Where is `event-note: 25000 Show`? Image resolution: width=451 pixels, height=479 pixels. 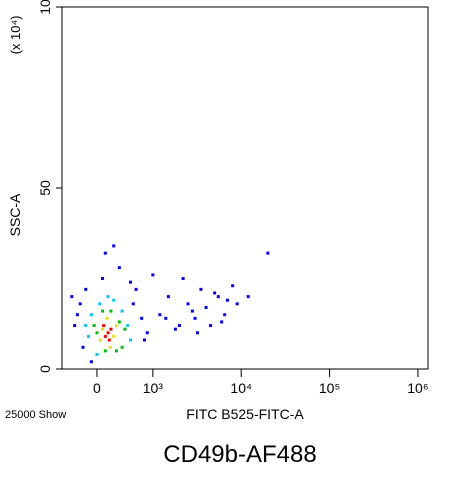
event-note: 25000 Show is located at coordinates (35, 415).